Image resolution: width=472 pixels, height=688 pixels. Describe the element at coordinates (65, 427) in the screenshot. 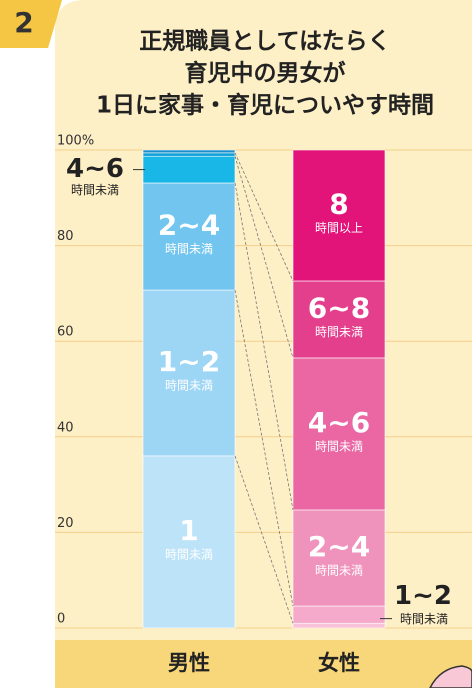

I see `y-tick-label: 40` at that location.